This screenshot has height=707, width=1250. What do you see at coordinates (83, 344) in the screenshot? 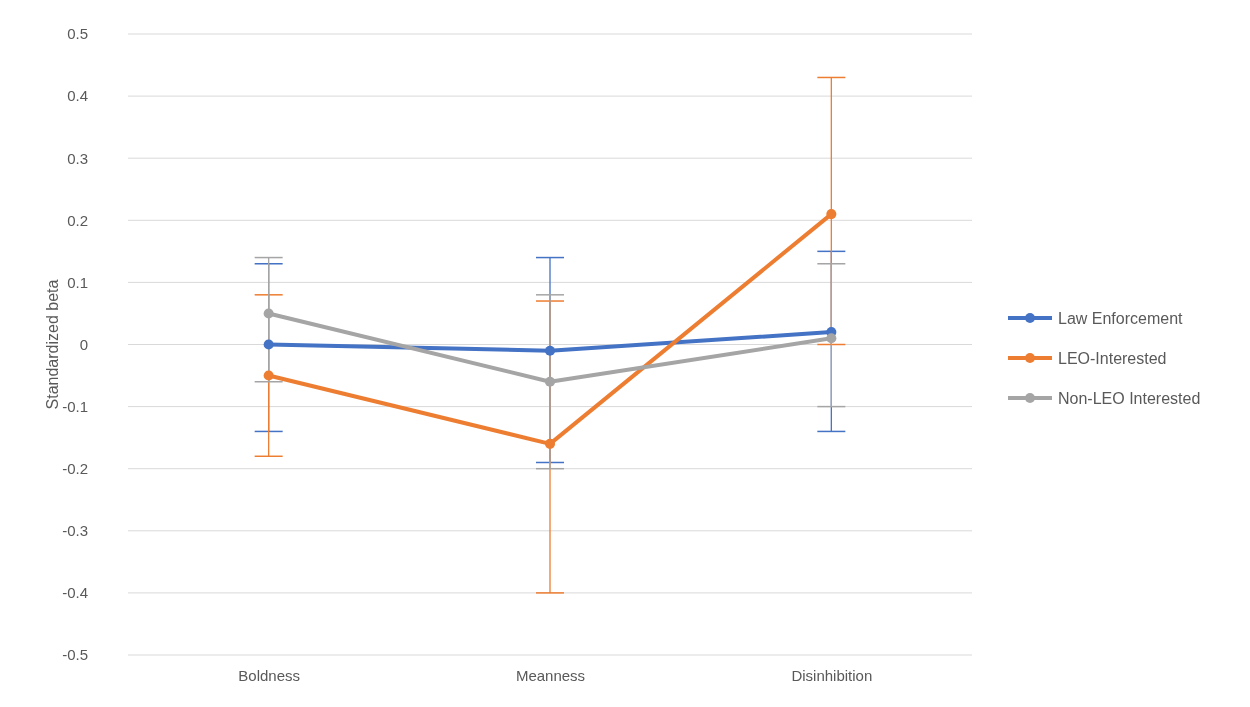
I see `y-tick-label: 0` at bounding box center [83, 344].